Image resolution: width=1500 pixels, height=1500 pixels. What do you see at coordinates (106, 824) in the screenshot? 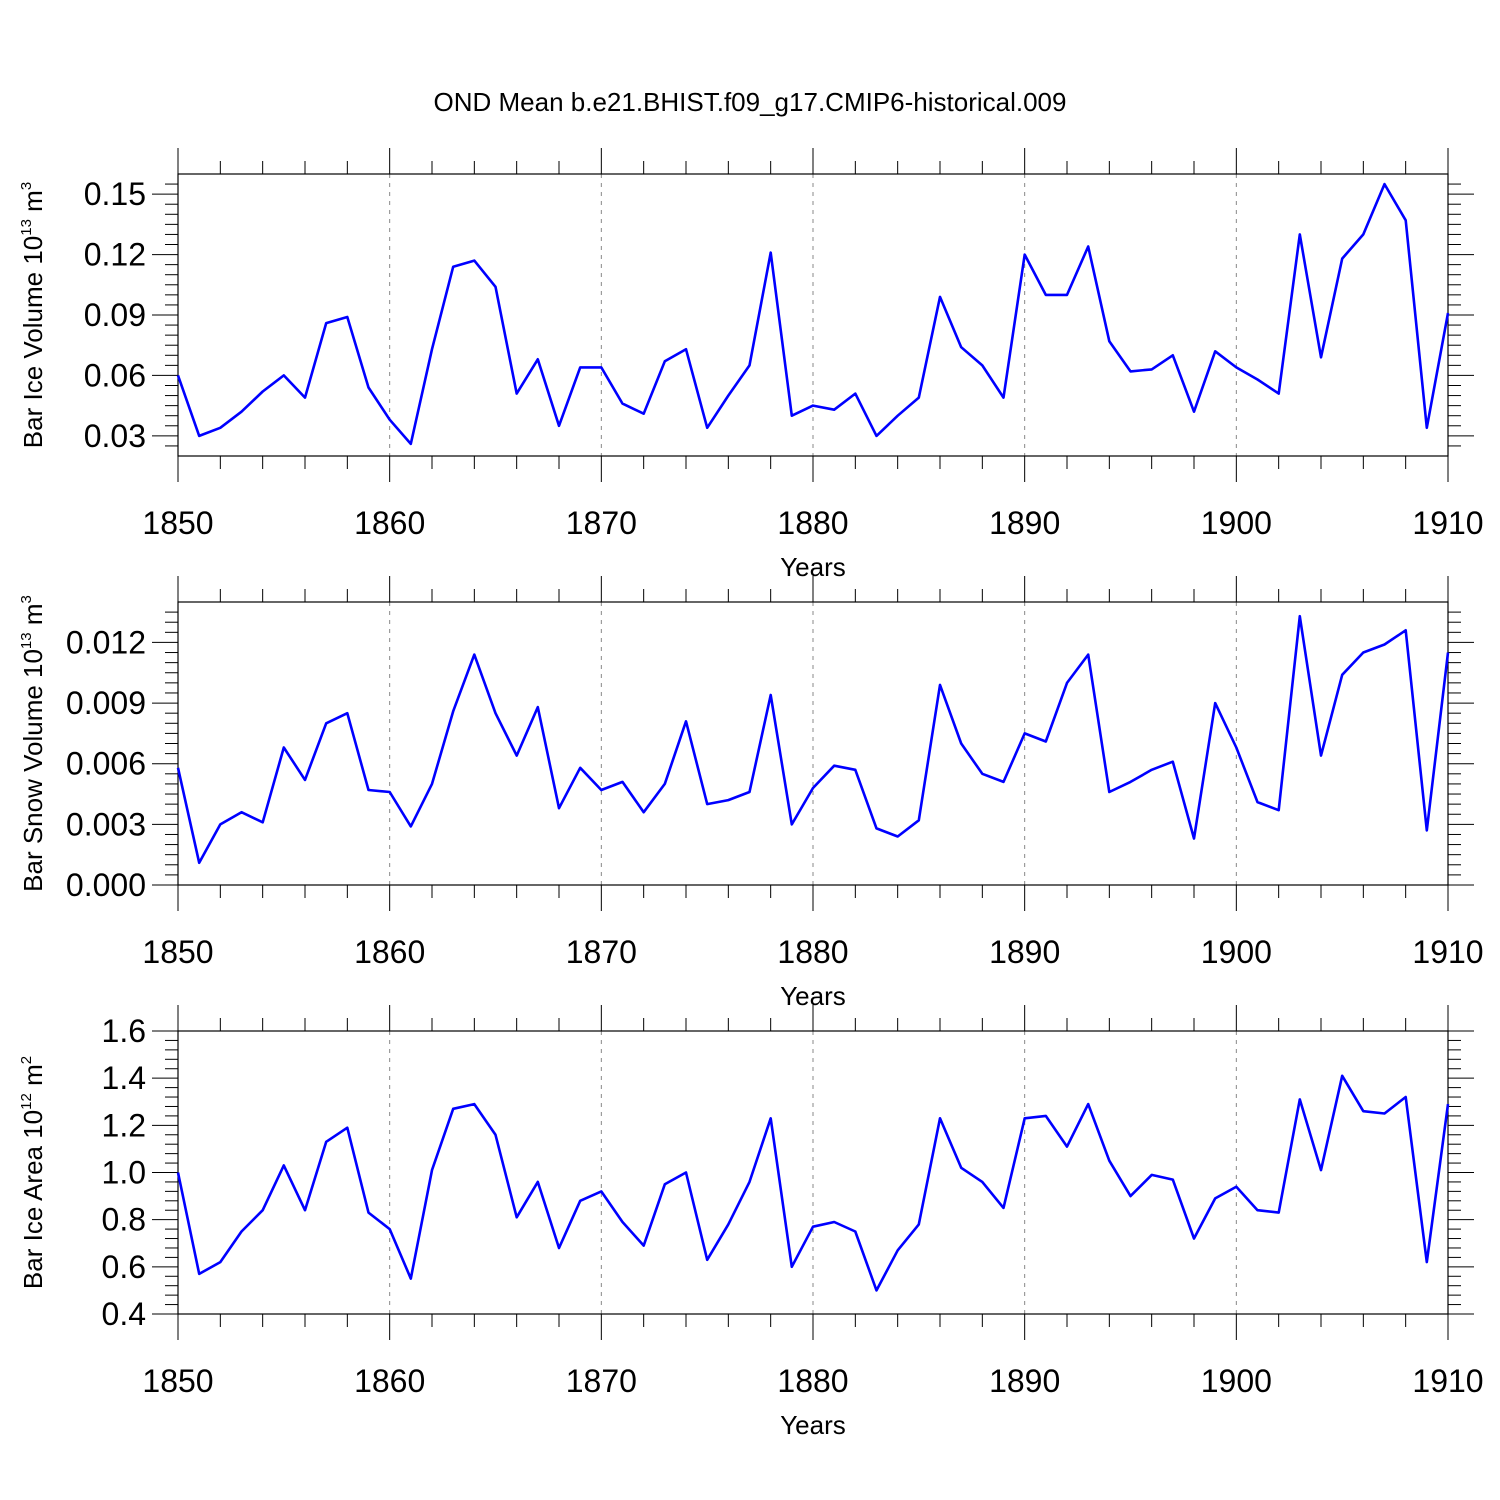
I see `y-tick-label: 0.003` at bounding box center [106, 824].